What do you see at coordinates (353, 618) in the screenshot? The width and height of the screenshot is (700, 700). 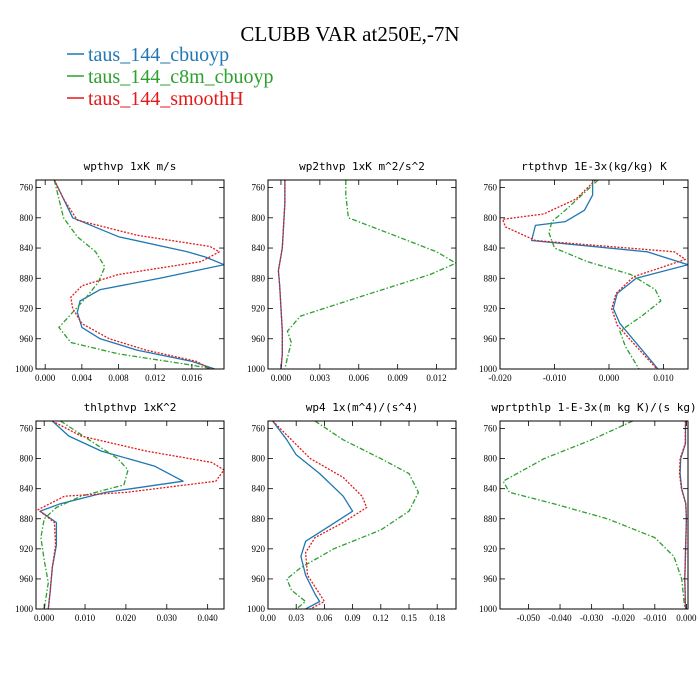 I see `x-tick-label: 0.09` at bounding box center [353, 618].